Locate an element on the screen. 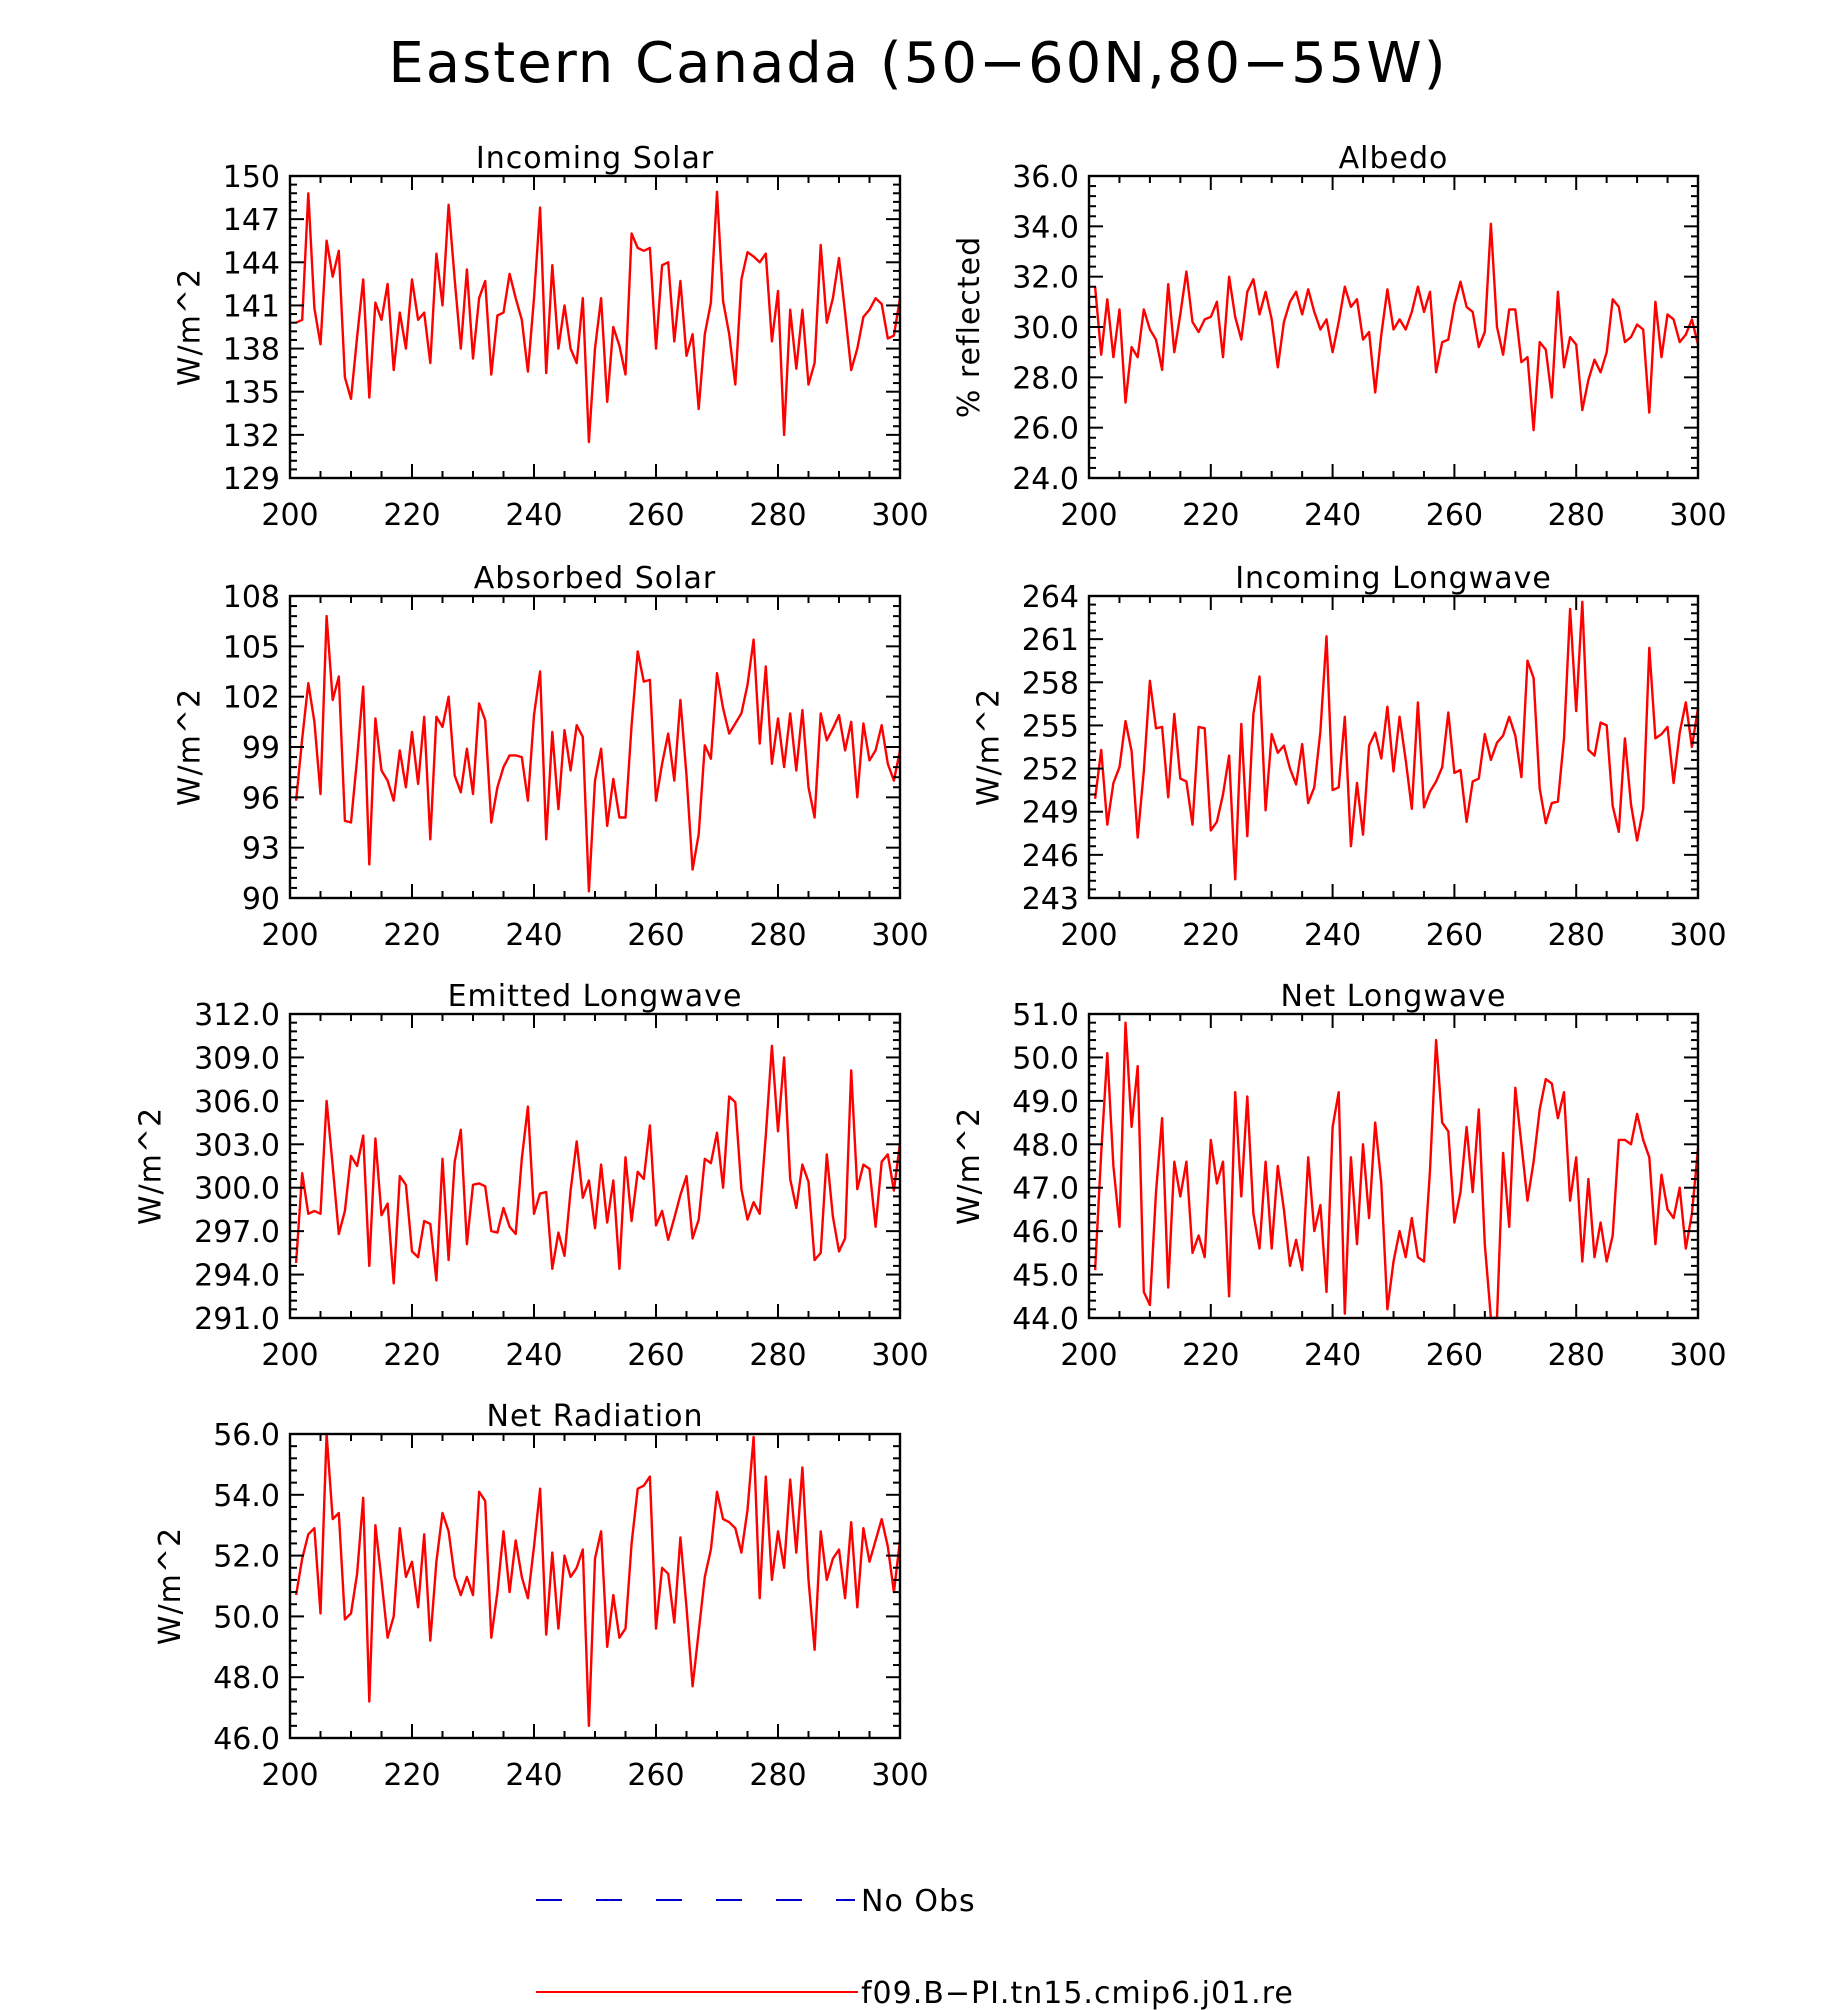 The image size is (1836, 2010). y-tick-label: 54.0 is located at coordinates (246, 1496).